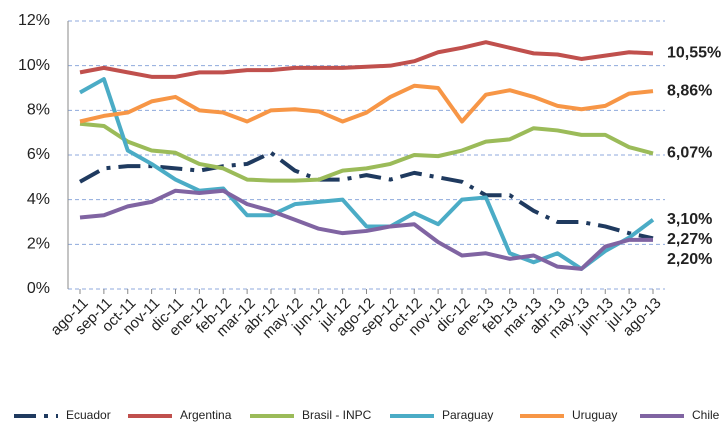 The image size is (727, 424). Describe the element at coordinates (38, 288) in the screenshot. I see `y-tick-label: 0%` at that location.